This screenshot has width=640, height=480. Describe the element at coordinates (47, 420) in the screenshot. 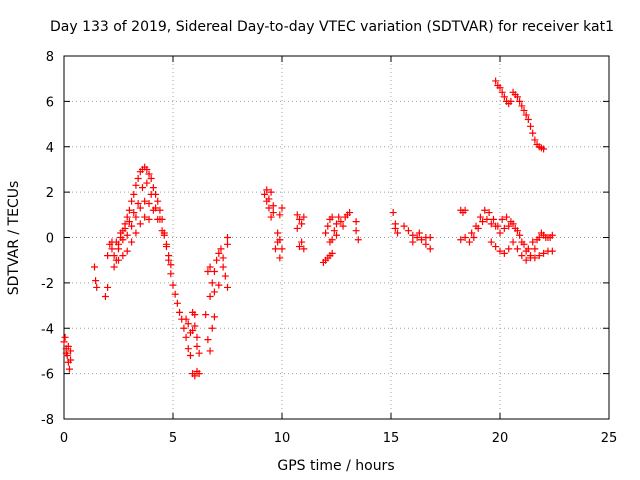

I see `y-tick-label: -8` at that location.